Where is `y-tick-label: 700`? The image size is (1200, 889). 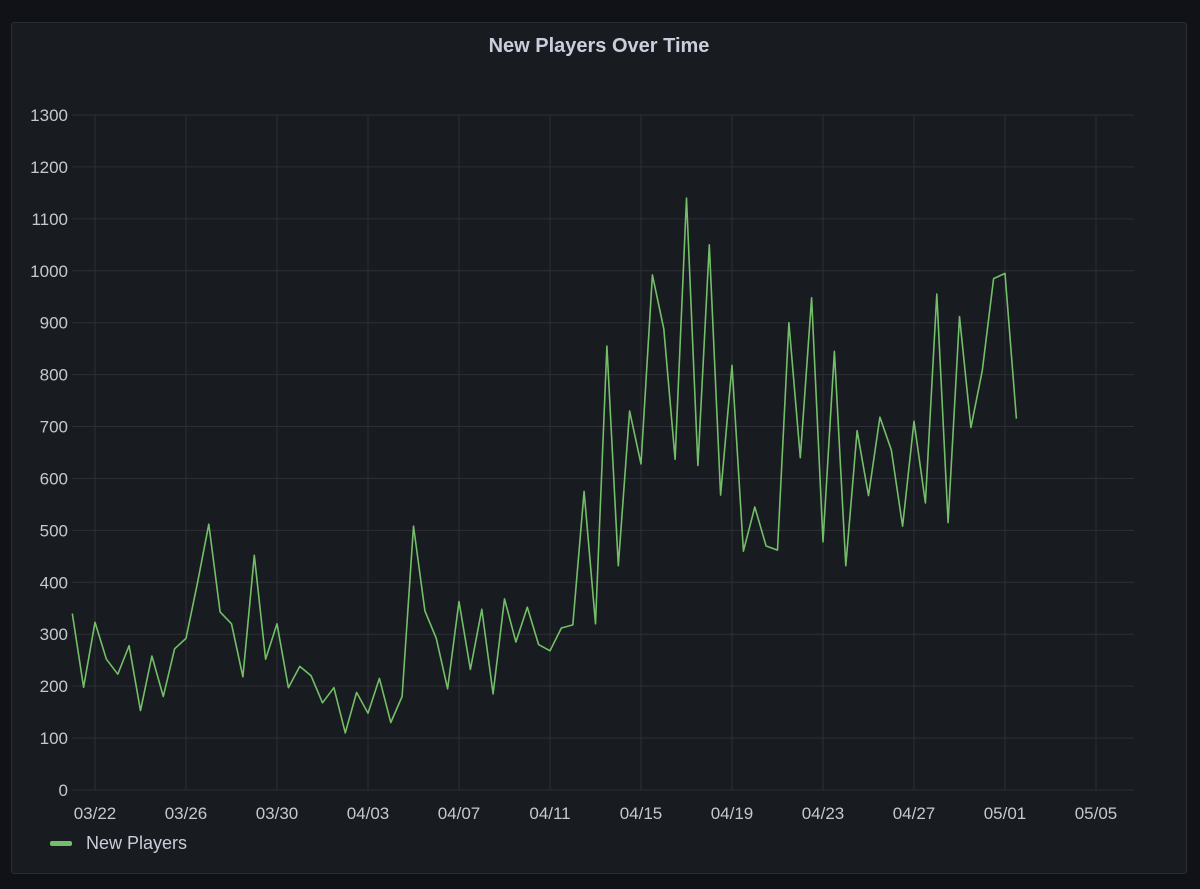 y-tick-label: 700 is located at coordinates (54, 427).